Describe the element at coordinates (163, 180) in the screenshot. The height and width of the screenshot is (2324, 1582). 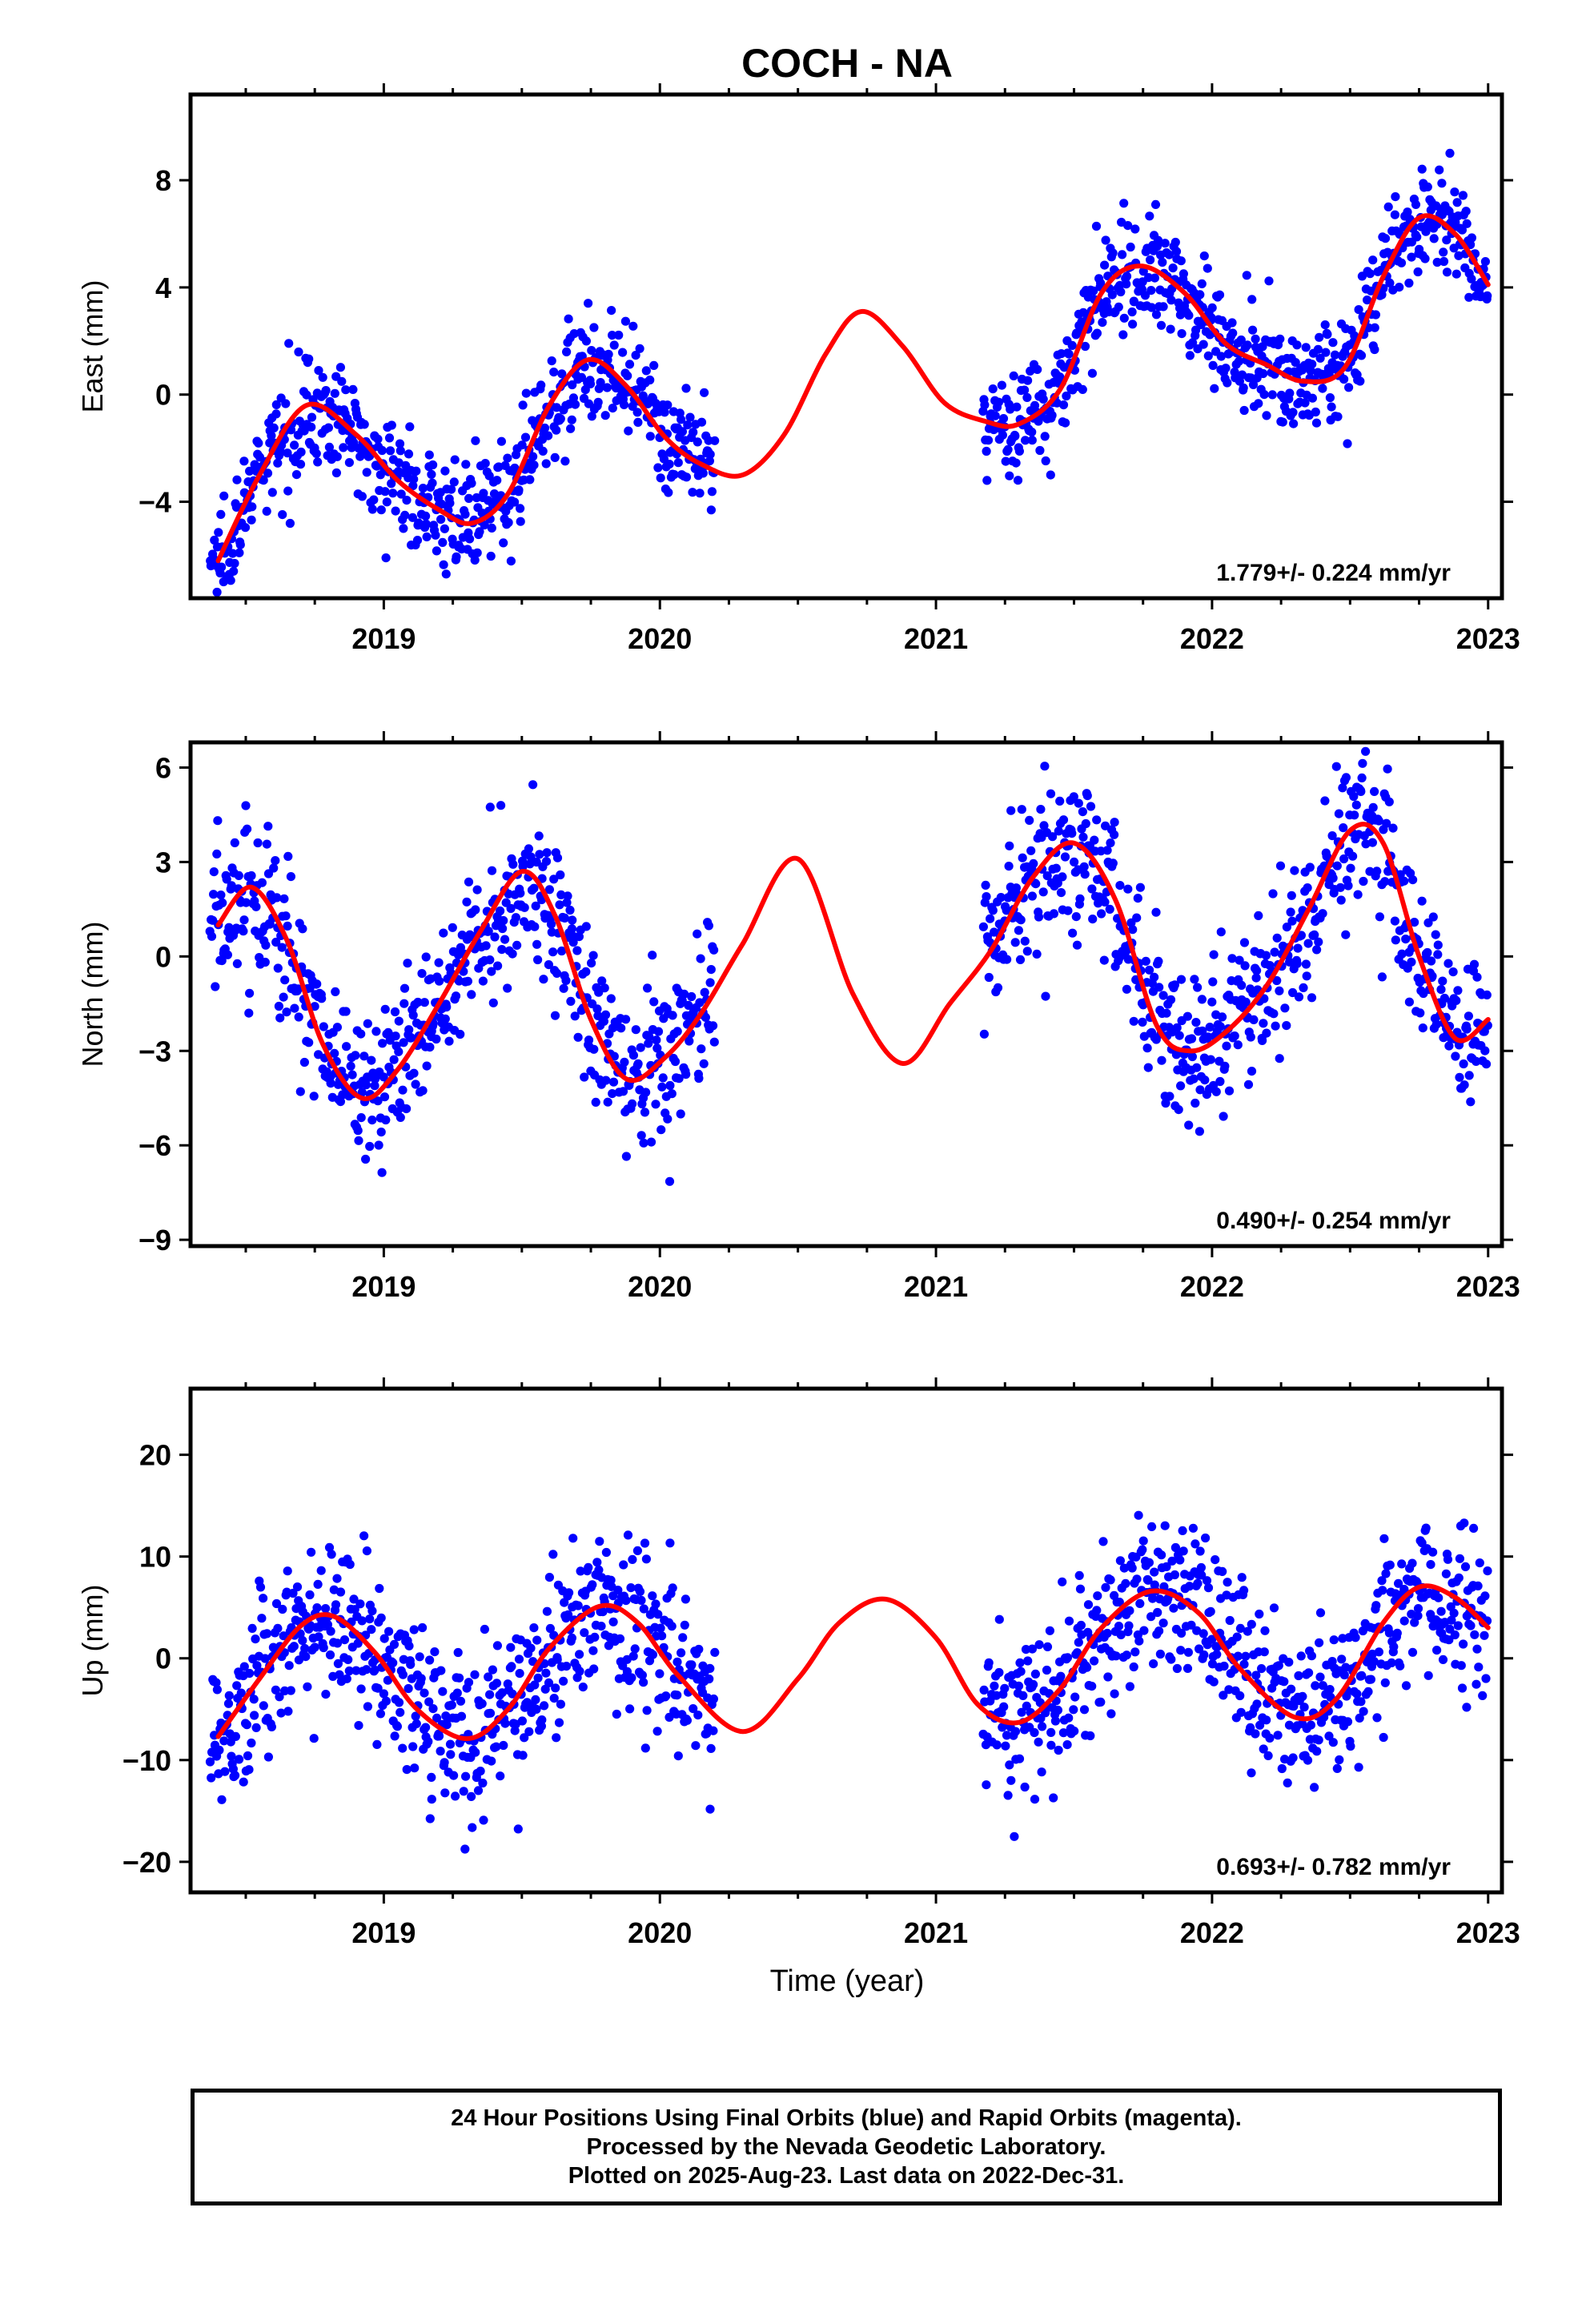
I see `east-y-tick-label: 8` at that location.